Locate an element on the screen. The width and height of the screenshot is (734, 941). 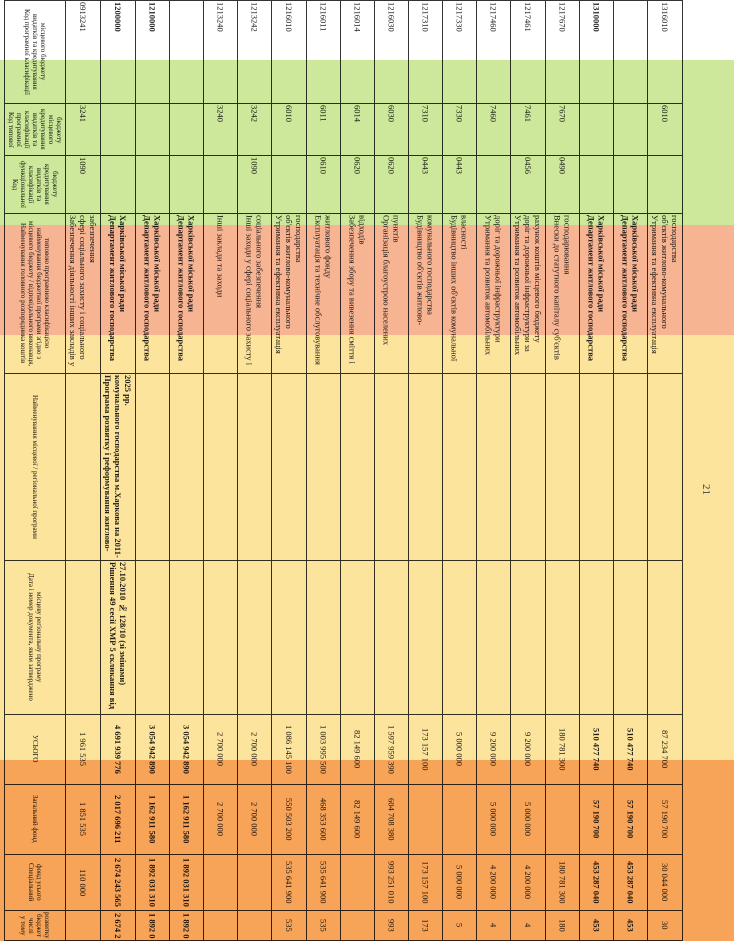
table-cell: 1200000 is located at coordinates (118, 52).